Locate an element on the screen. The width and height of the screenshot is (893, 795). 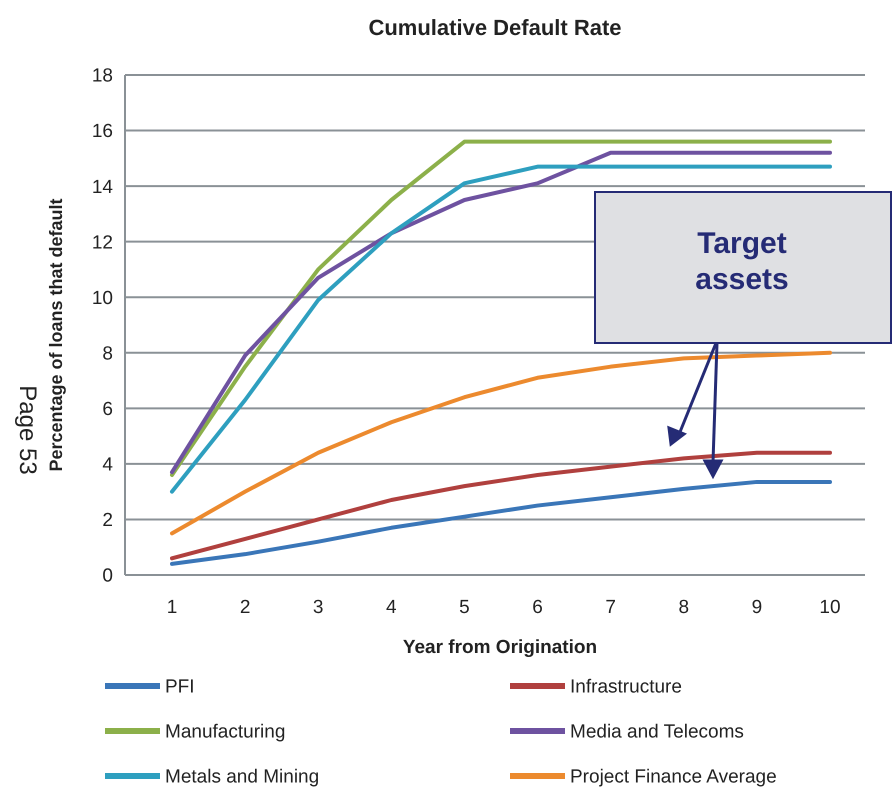
y-tick-label: 18 is located at coordinates (102, 76).